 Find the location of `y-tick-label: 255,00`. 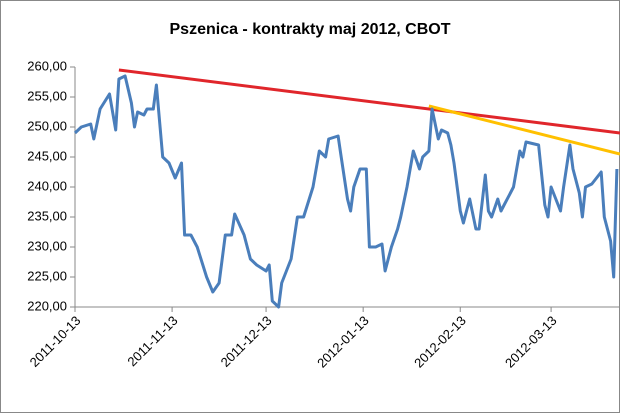

y-tick-label: 255,00 is located at coordinates (47, 95).